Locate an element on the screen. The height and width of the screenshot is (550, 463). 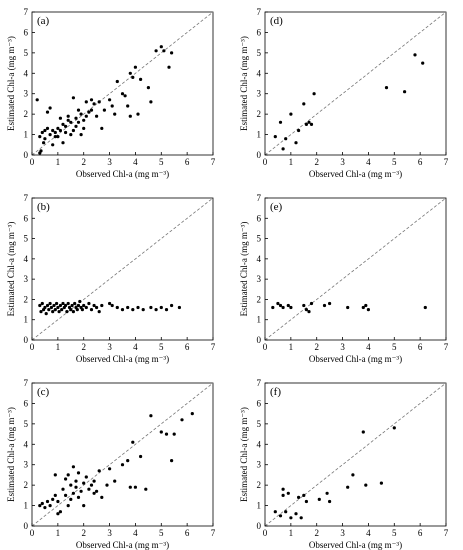
x-tick-label: 2 is located at coordinates (83, 347).